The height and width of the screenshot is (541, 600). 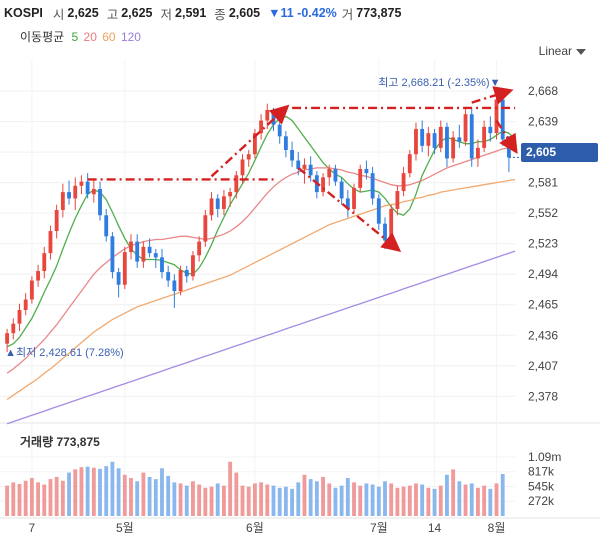 I want to click on low-value: 2,591, so click(x=191, y=13).